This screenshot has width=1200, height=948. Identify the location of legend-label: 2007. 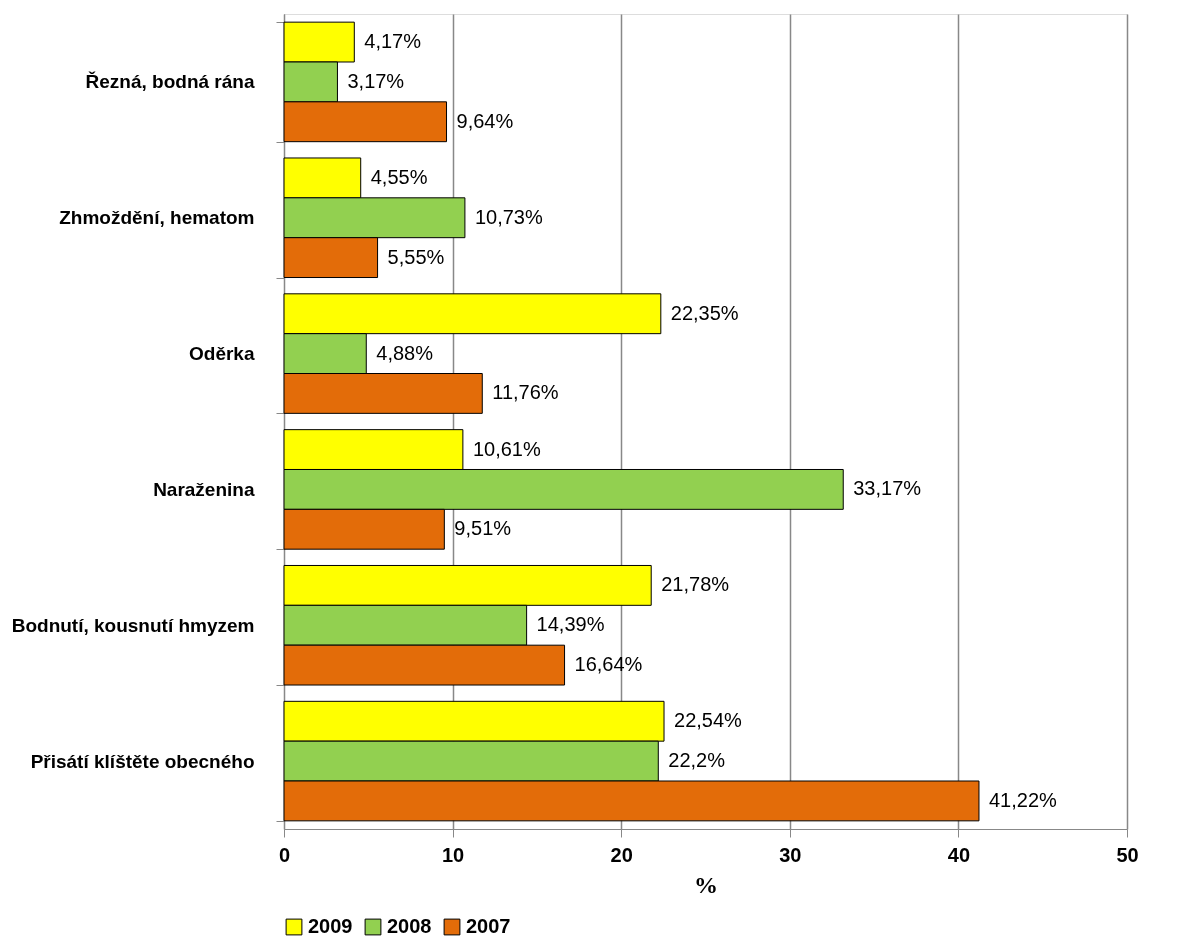
(488, 926).